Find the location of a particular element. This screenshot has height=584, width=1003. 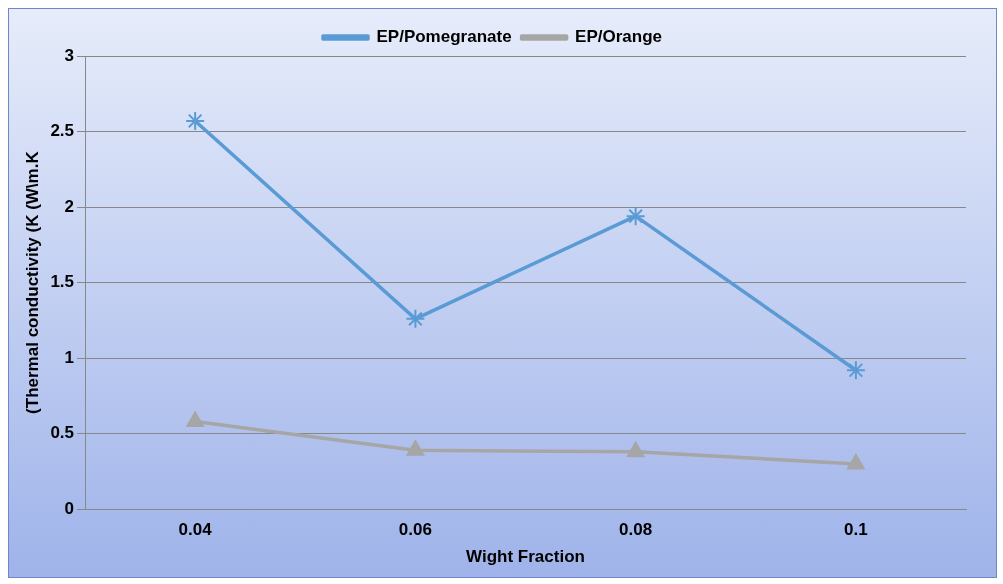

legend-label: EP/Orange is located at coordinates (619, 37).